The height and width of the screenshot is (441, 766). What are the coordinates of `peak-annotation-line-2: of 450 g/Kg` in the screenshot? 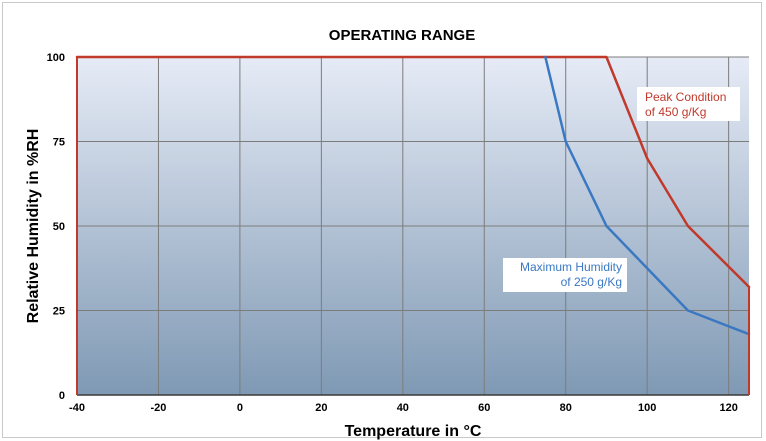 It's located at (675, 112).